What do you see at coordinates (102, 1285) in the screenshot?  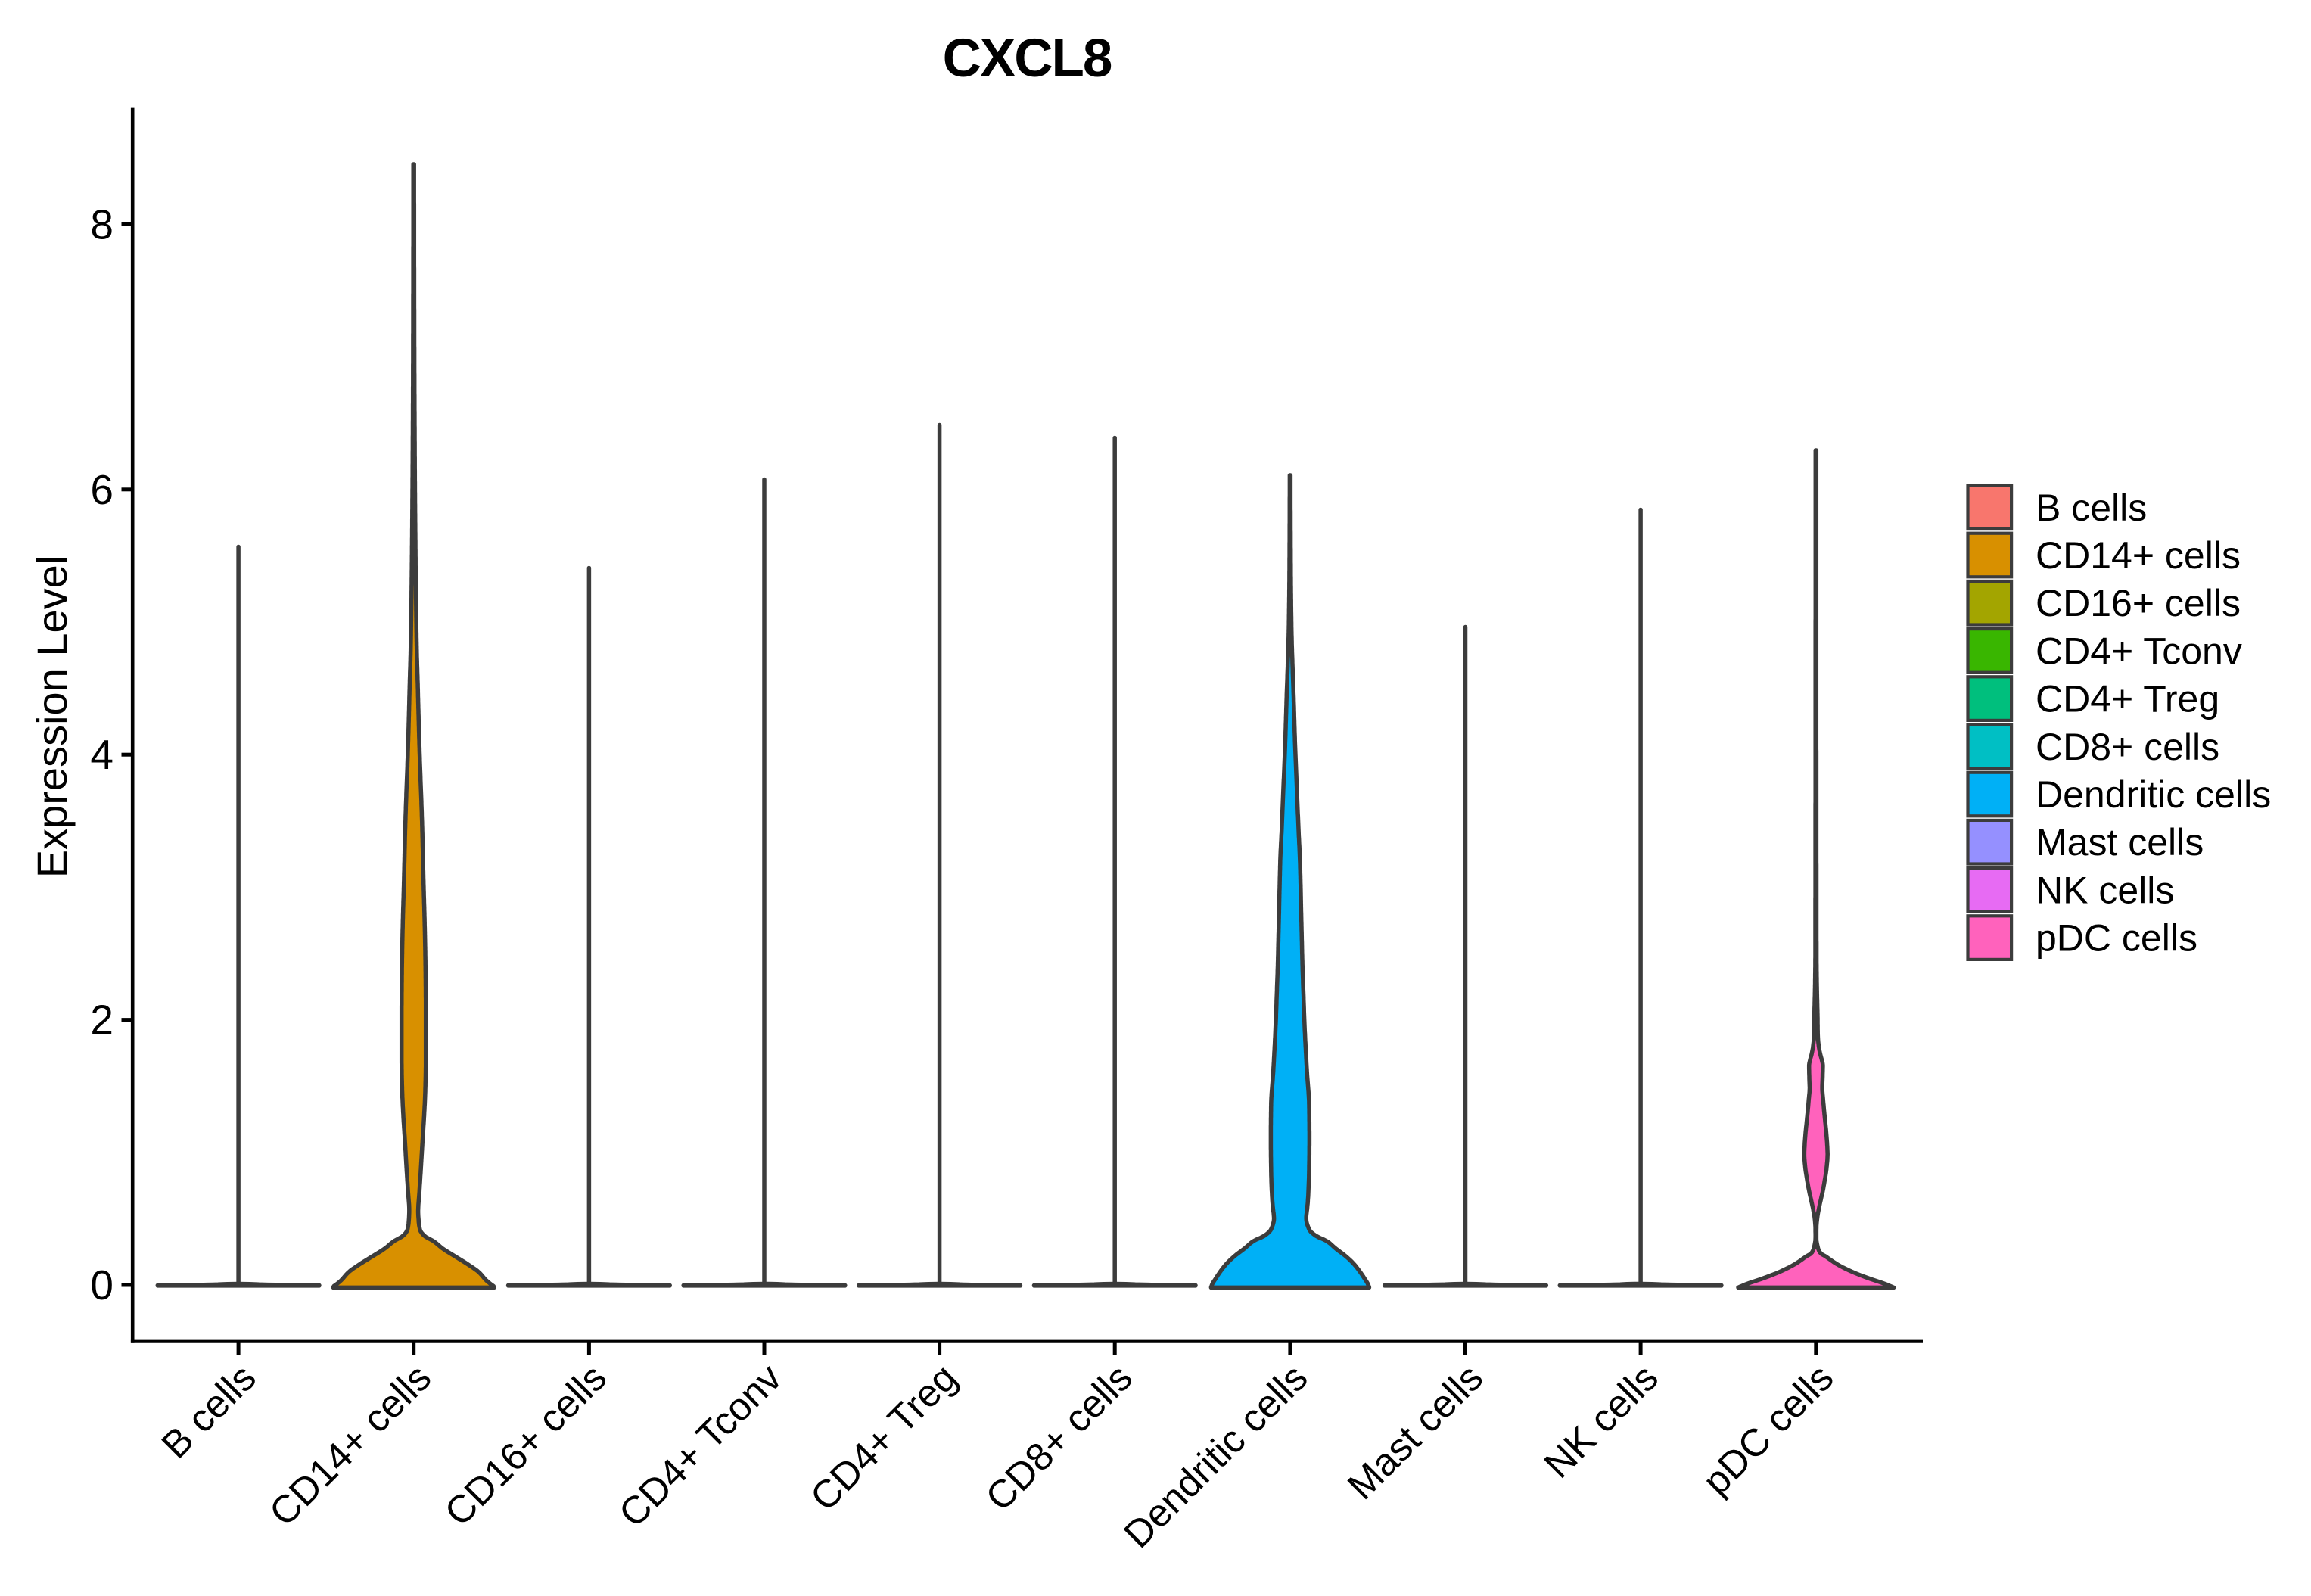 I see `svg-text: 0` at bounding box center [102, 1285].